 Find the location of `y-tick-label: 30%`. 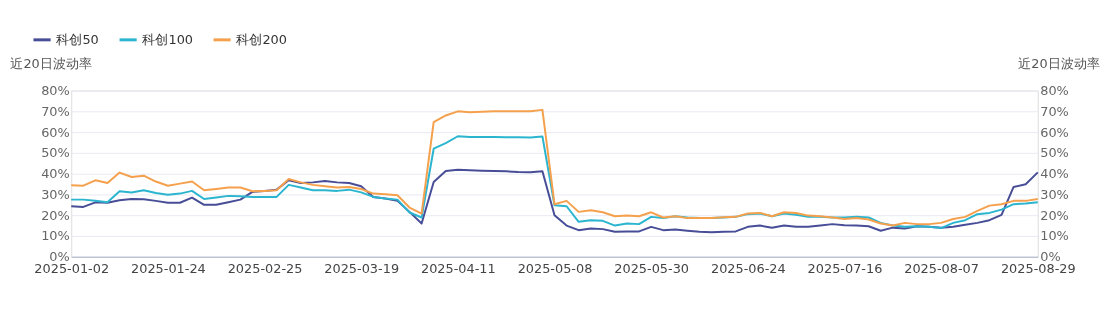

y-tick-label: 30% is located at coordinates (55, 194).